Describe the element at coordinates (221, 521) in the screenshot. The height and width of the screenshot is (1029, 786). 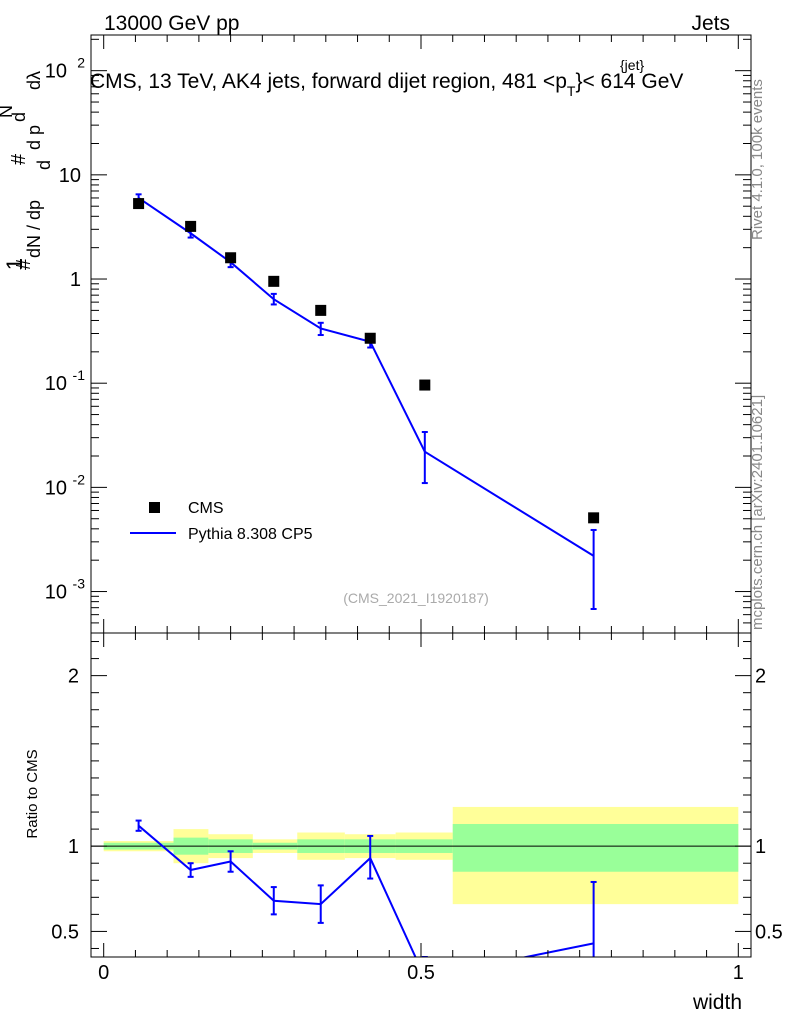
I see `legend: CMS Pythia 8.308 CP5` at that location.